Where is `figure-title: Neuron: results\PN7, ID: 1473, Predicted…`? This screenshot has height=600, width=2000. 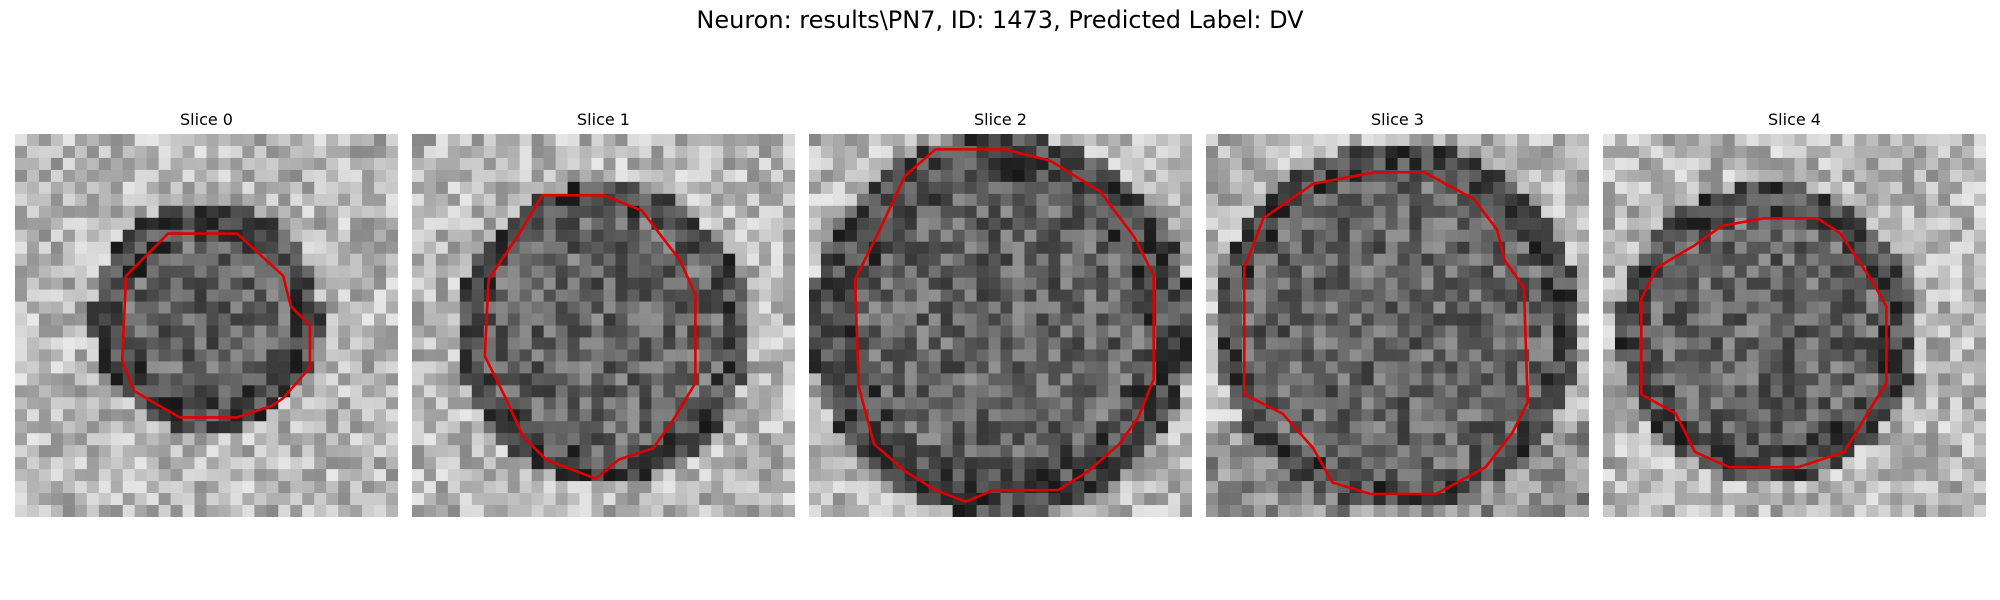
figure-title: Neuron: results\PN7, ID: 1473, Predicted… is located at coordinates (1000, 20).